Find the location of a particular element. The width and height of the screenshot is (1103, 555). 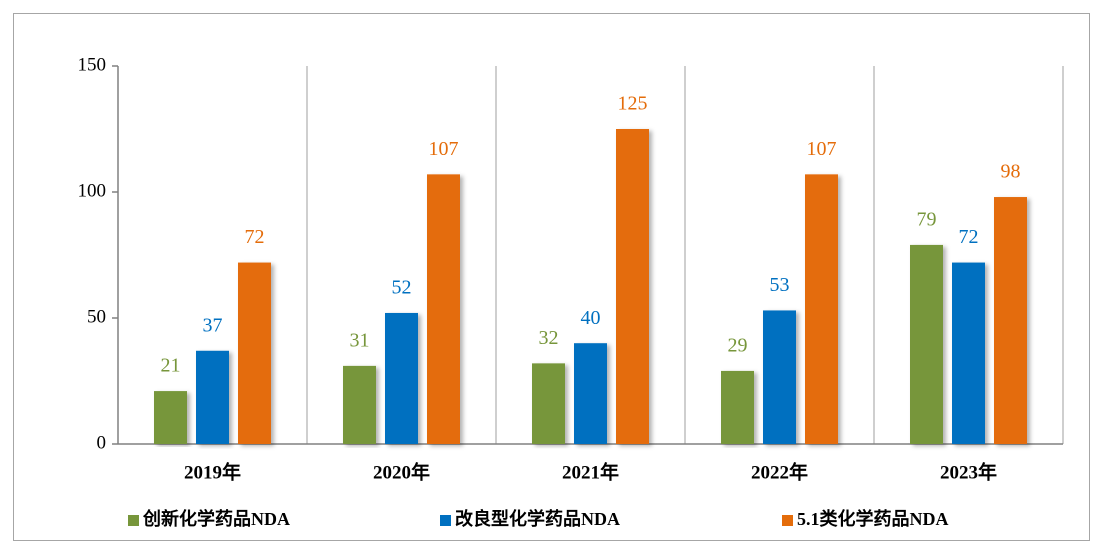

data-label: 32 is located at coordinates (549, 338).